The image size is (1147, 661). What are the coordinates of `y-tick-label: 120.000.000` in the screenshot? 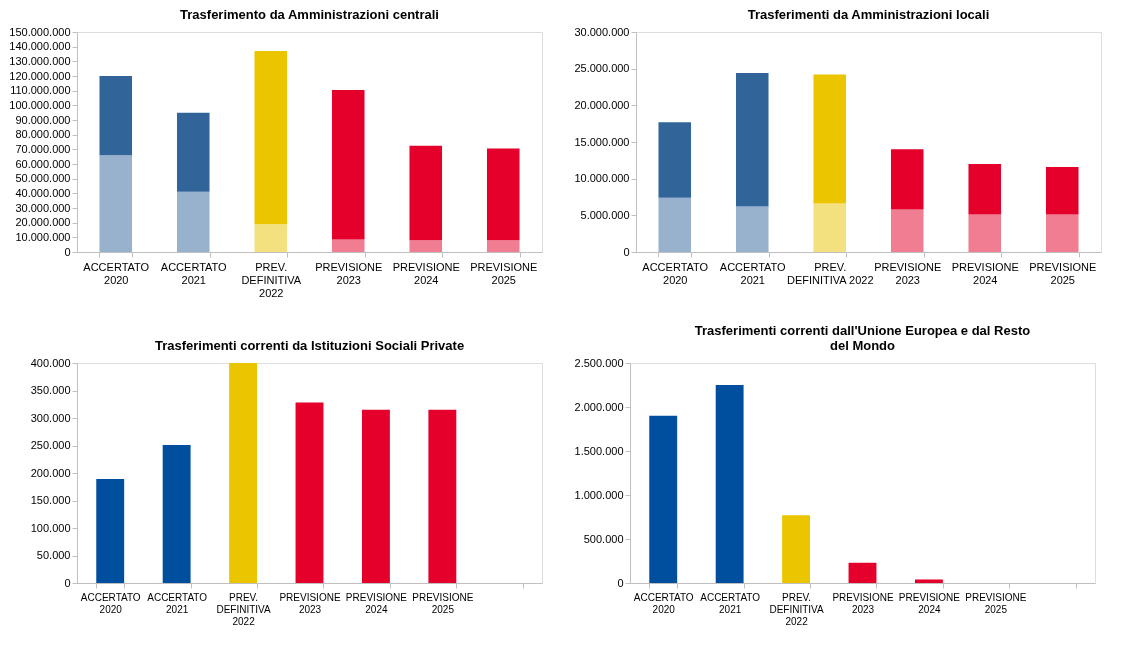 It's located at (40, 75).